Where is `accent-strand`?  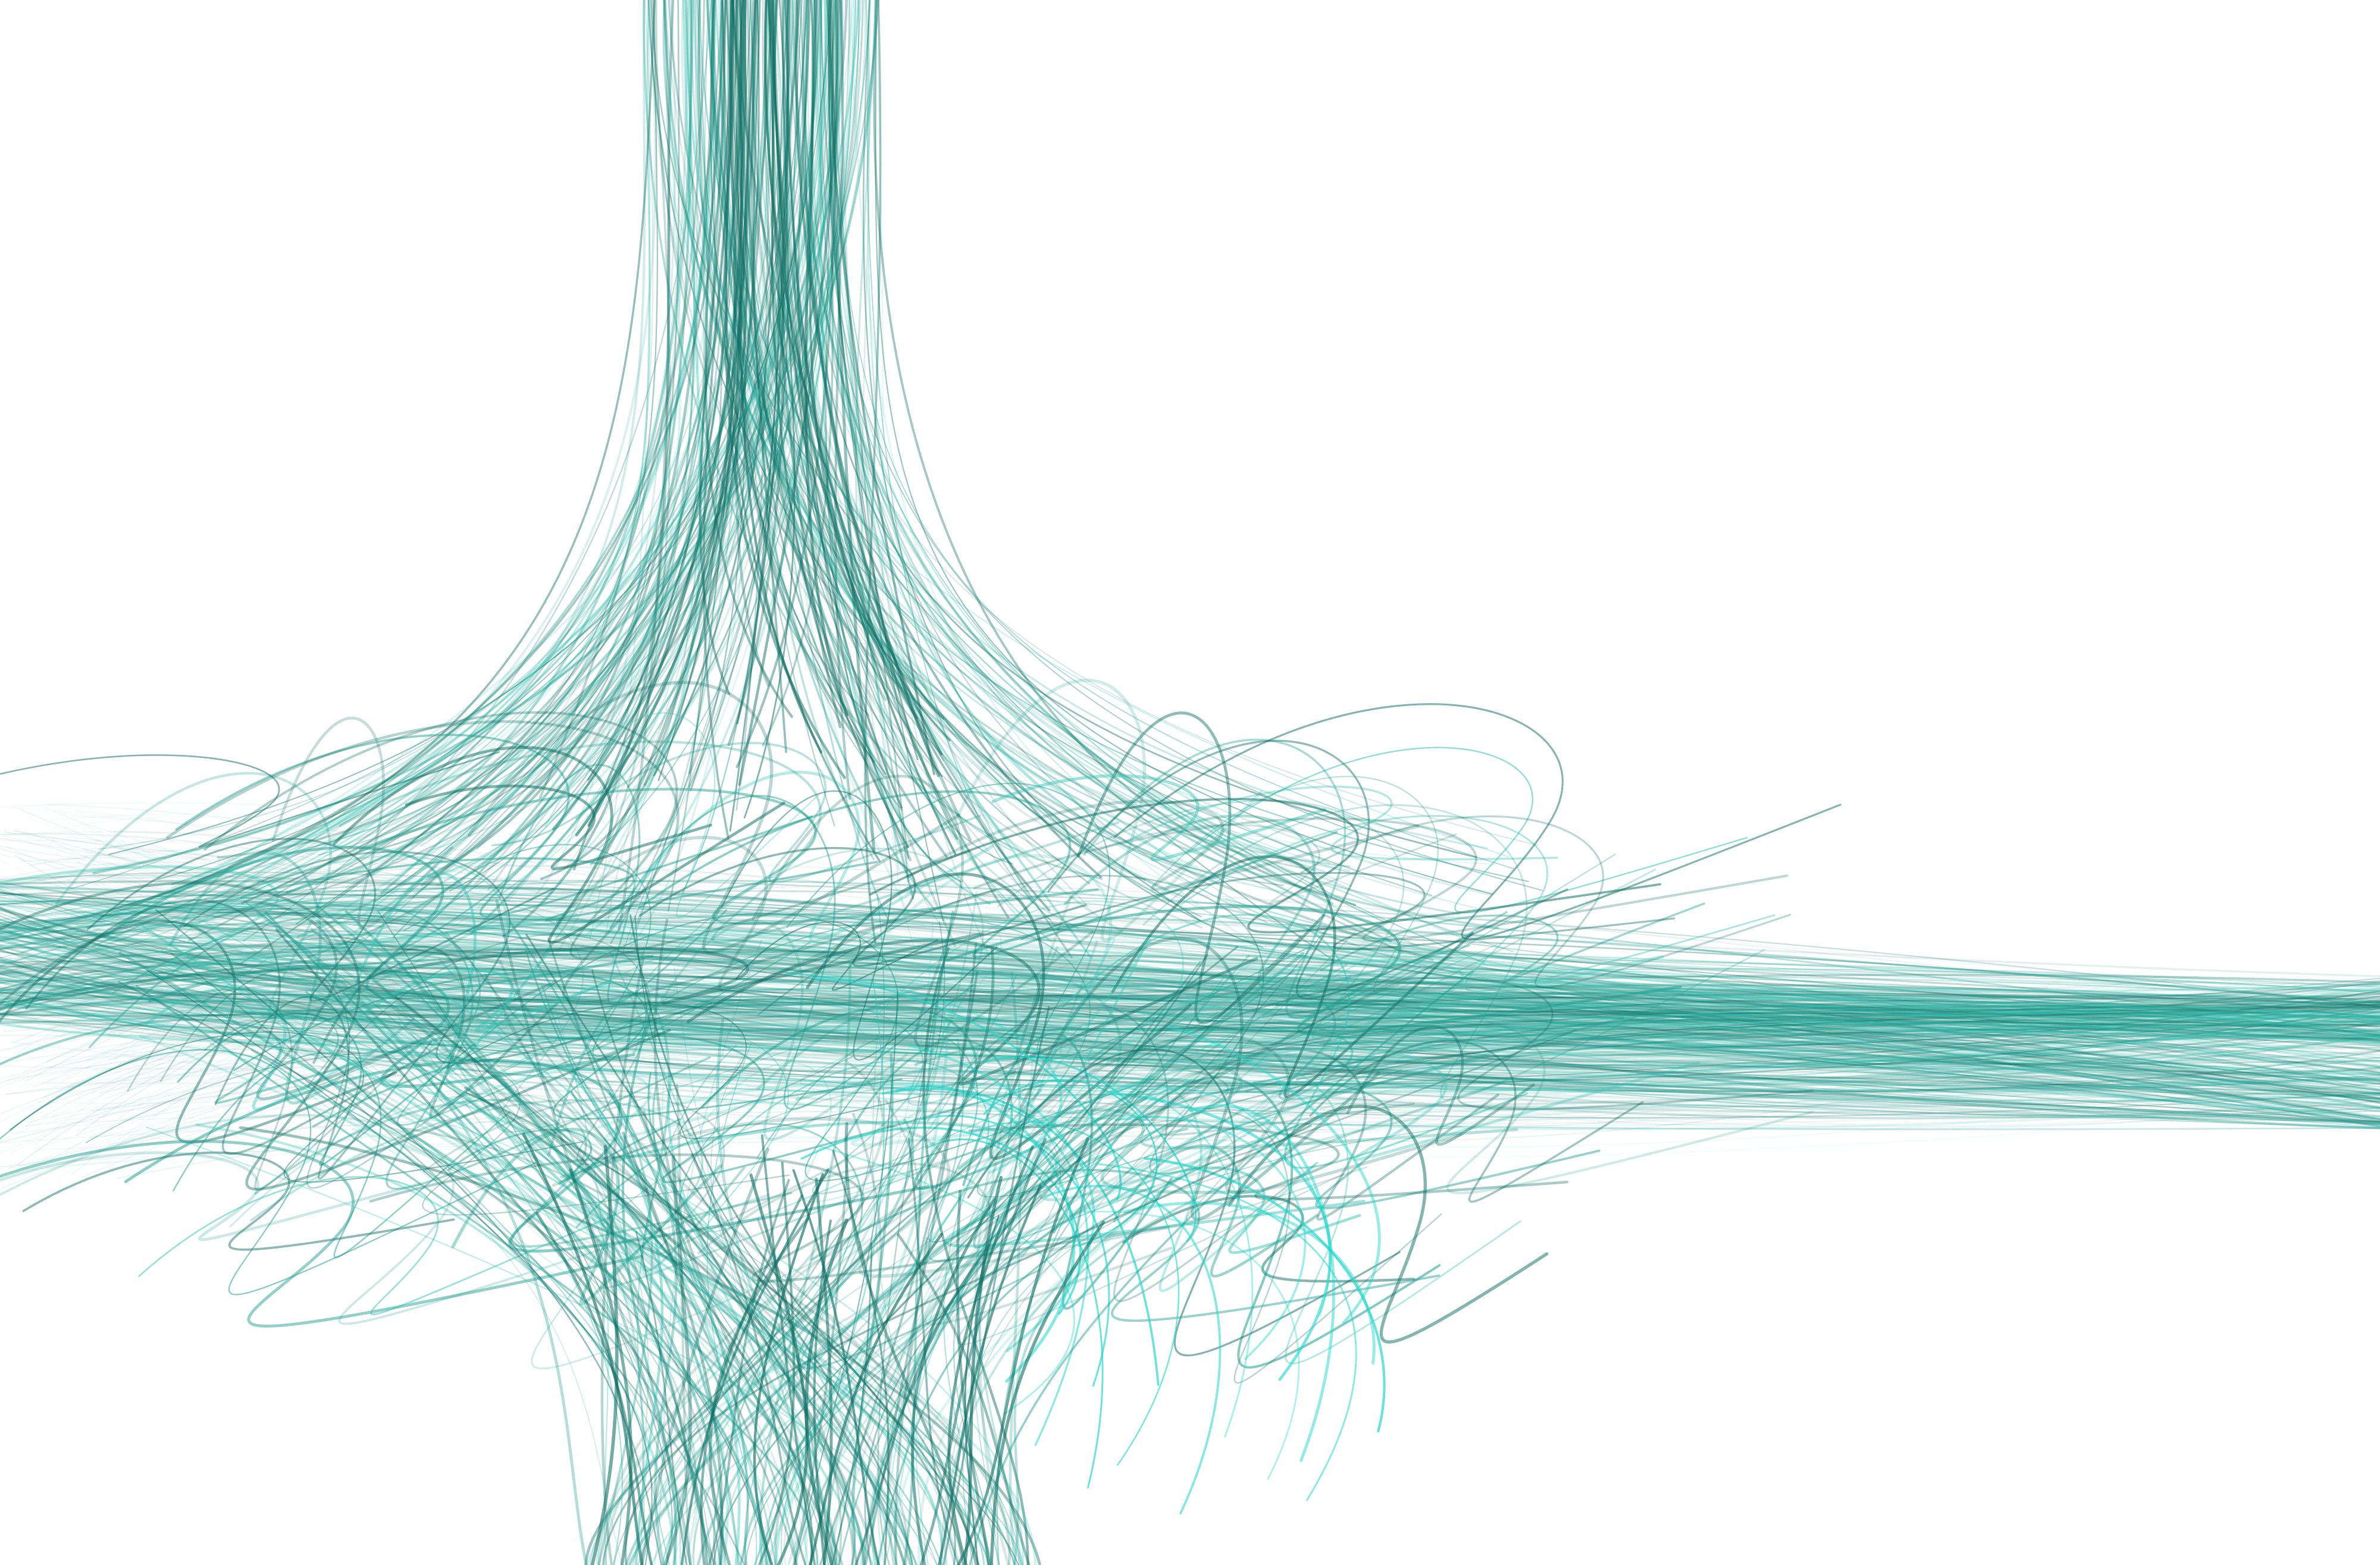
accent-strand is located at coordinates (1226, 1332).